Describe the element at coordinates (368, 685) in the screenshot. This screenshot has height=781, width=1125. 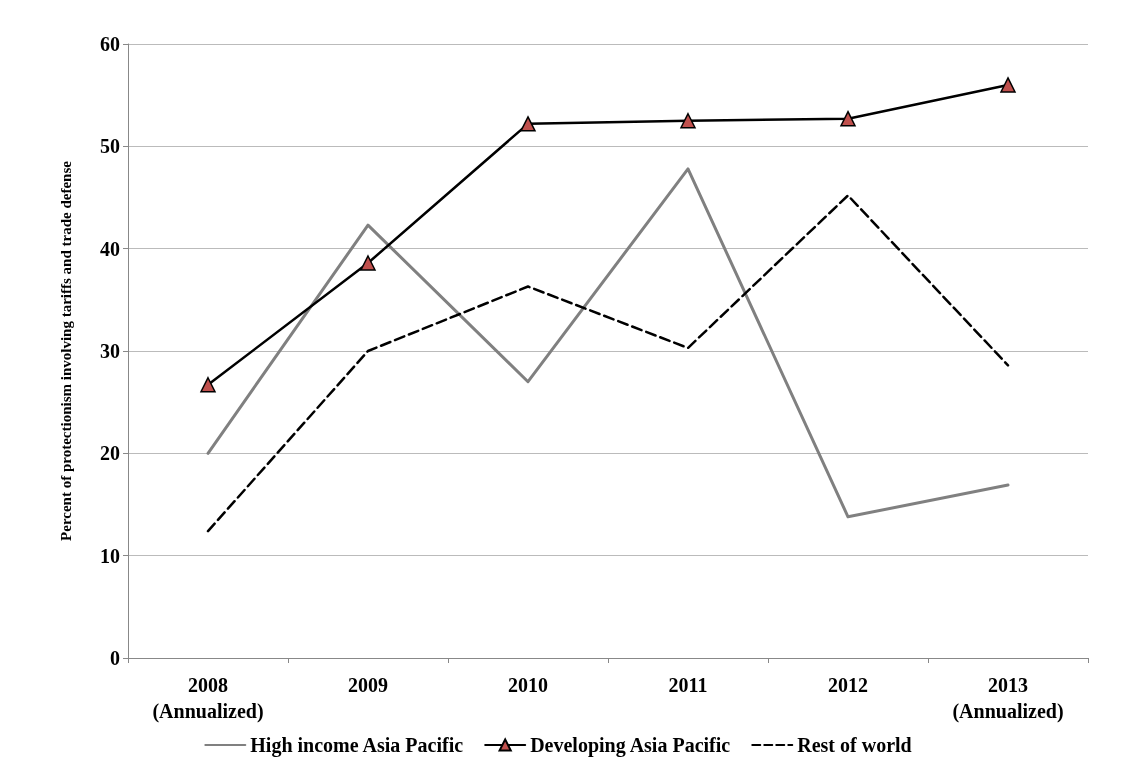
I see `x-tick-label: 2009` at that location.